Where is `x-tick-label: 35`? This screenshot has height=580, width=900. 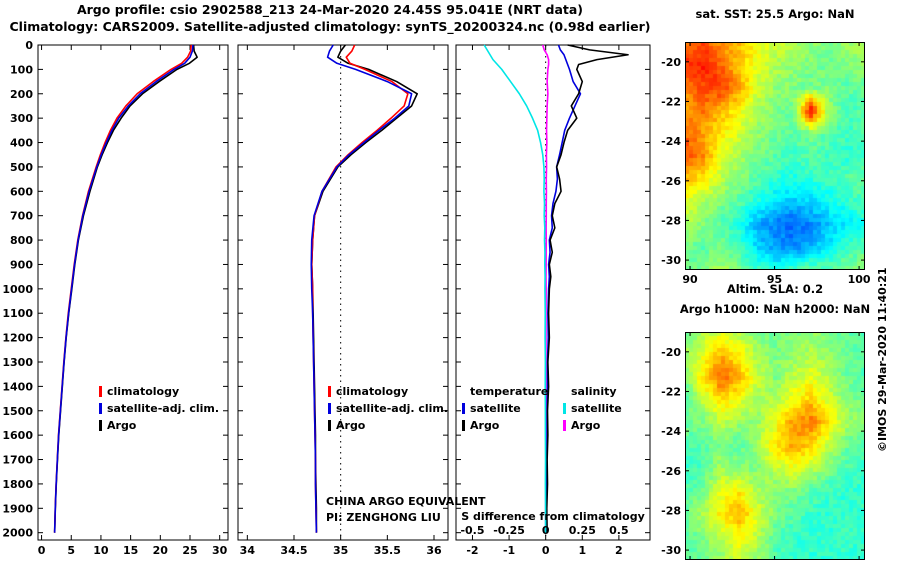
x-tick-label: 35 is located at coordinates (340, 550).